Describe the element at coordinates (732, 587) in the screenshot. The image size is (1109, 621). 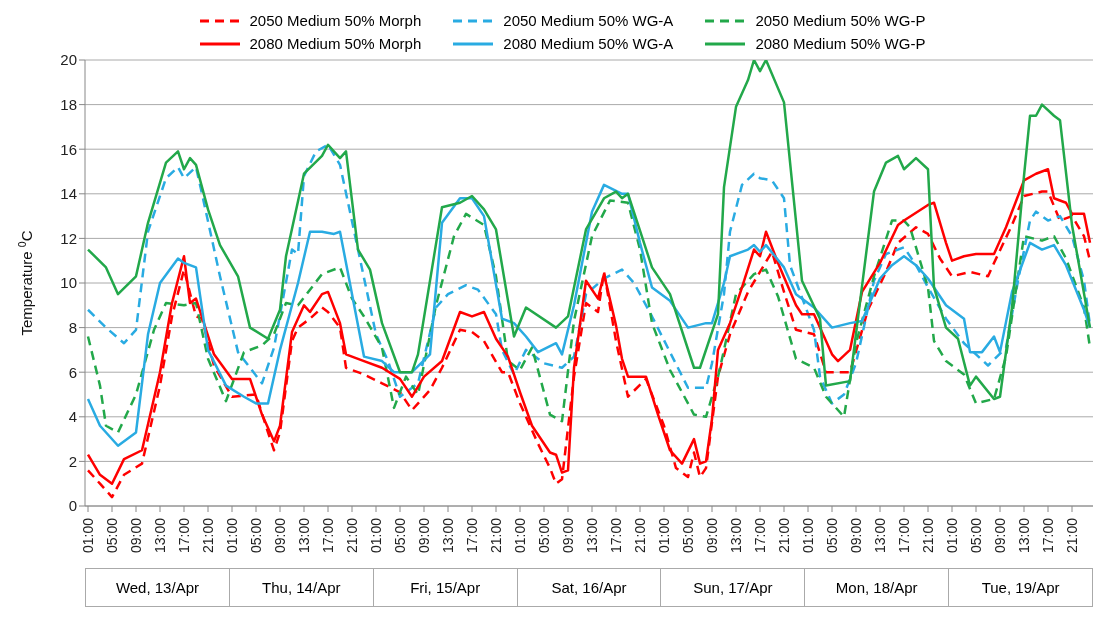
I see `text: Sun, 17/Apr` at that location.